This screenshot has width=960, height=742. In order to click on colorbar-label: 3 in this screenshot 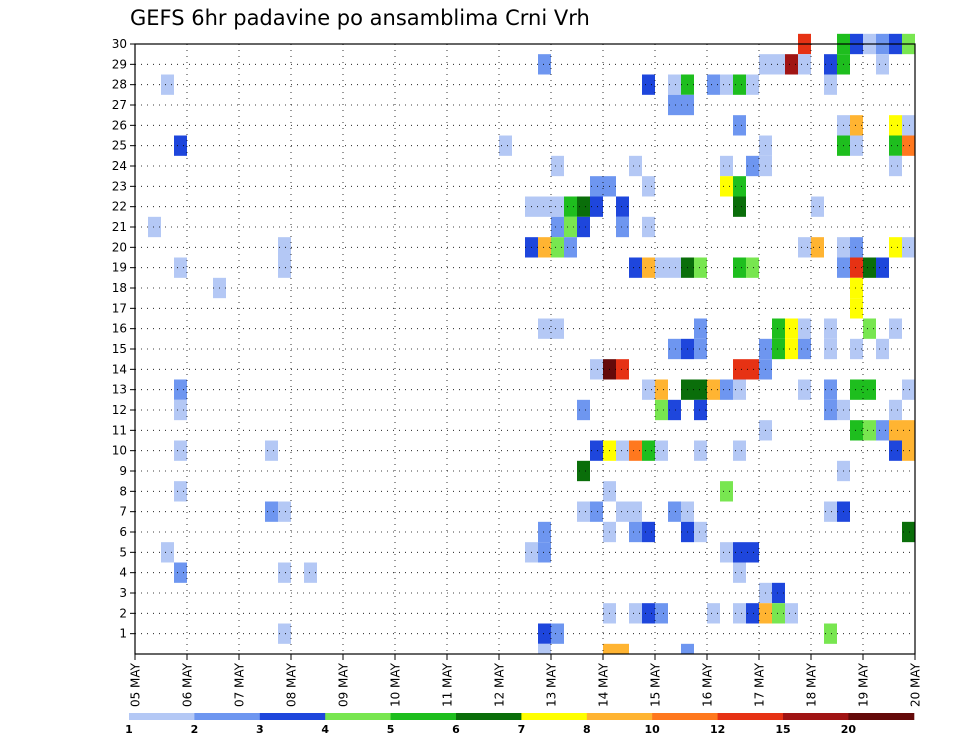, I will do `click(260, 729)`.